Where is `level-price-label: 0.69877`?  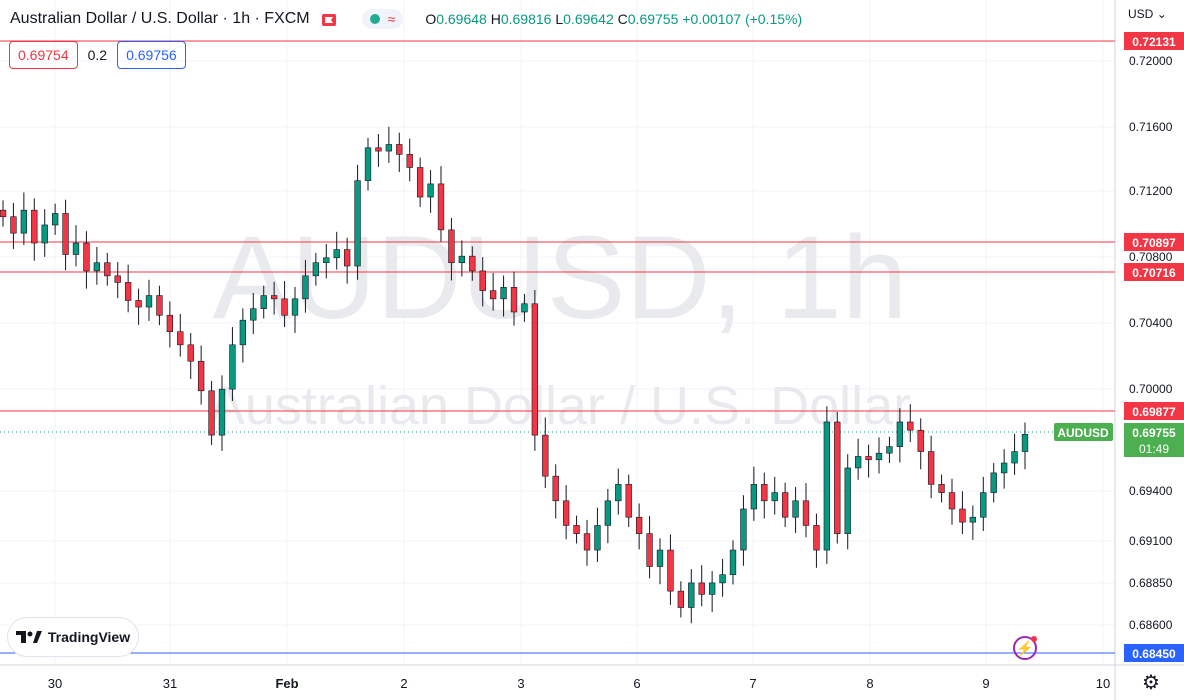
level-price-label: 0.69877 is located at coordinates (1154, 412).